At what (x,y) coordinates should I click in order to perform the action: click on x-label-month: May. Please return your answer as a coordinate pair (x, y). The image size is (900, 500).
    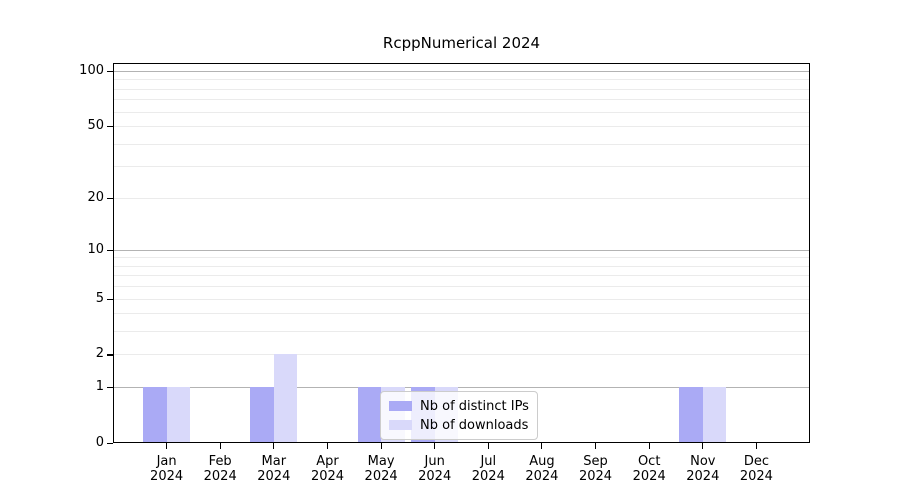
    Looking at the image, I should click on (381, 461).